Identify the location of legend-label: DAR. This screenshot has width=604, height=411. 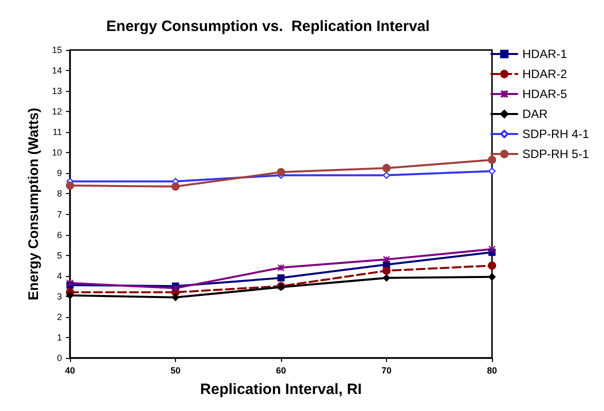
(535, 114).